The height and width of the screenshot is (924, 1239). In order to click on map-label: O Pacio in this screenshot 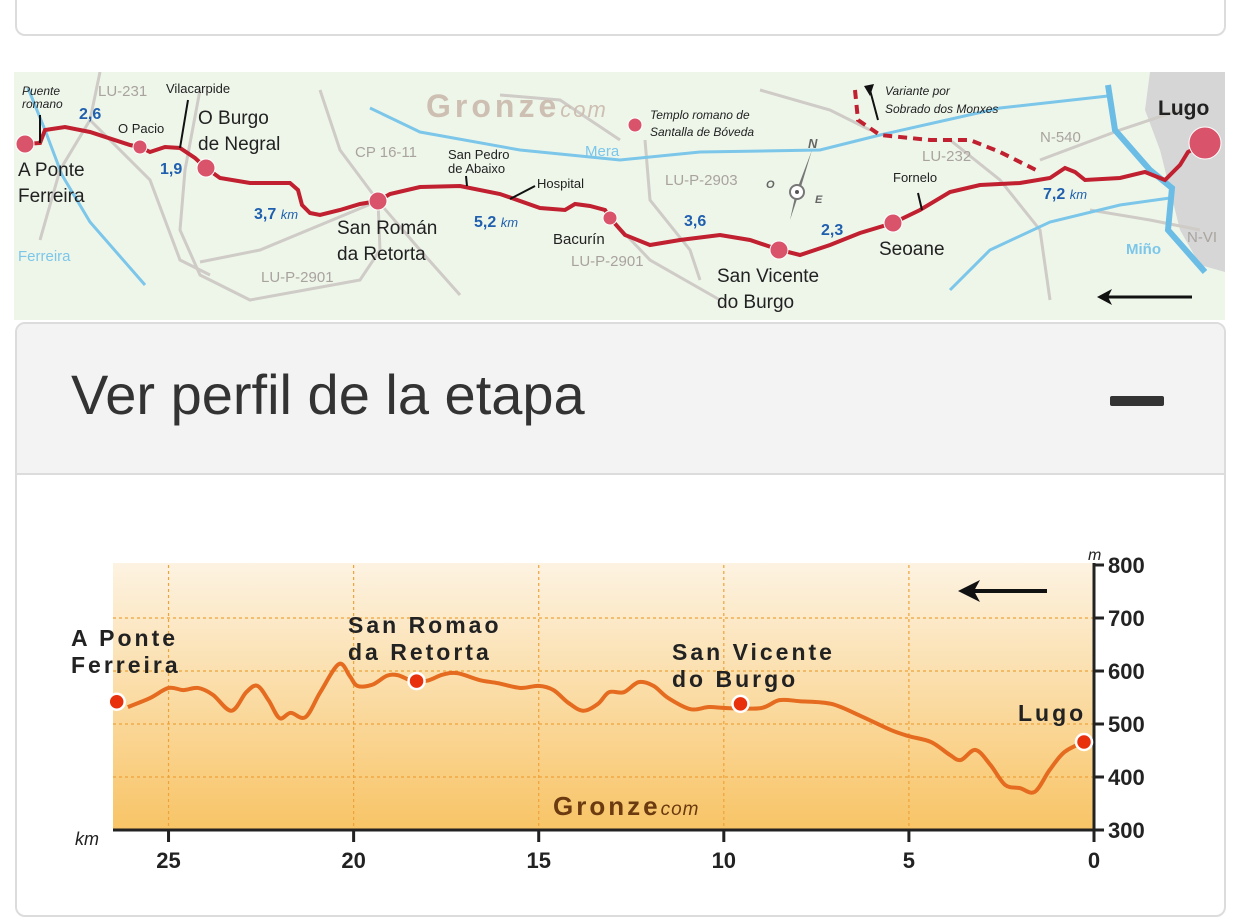, I will do `click(141, 128)`.